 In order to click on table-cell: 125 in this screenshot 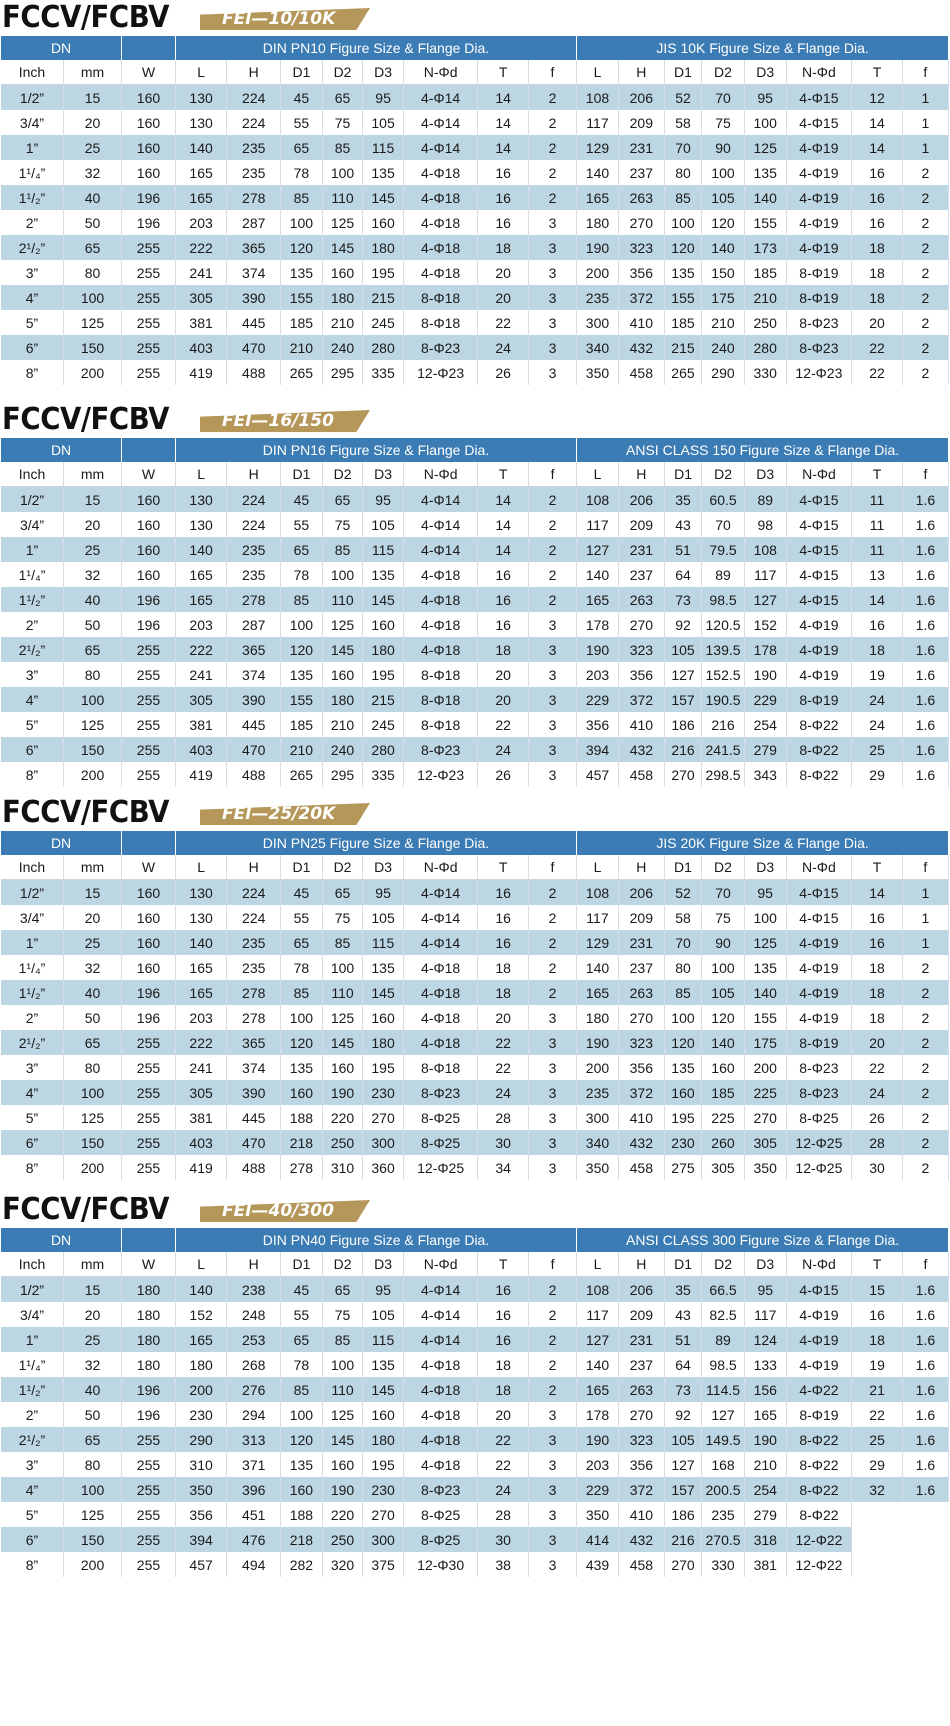, I will do `click(343, 1414)`.